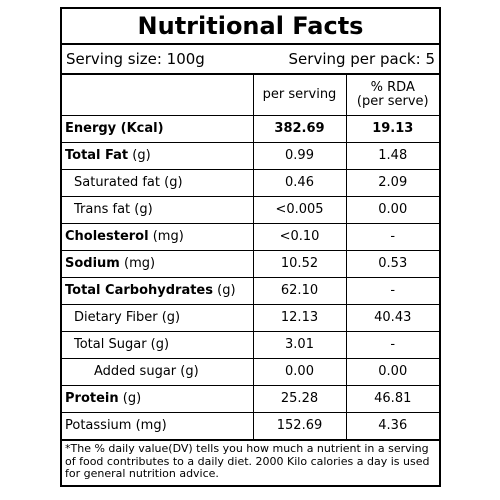 The height and width of the screenshot is (500, 500). What do you see at coordinates (158, 345) in the screenshot?
I see `nutrient-name: Total Sugar (g)` at bounding box center [158, 345].